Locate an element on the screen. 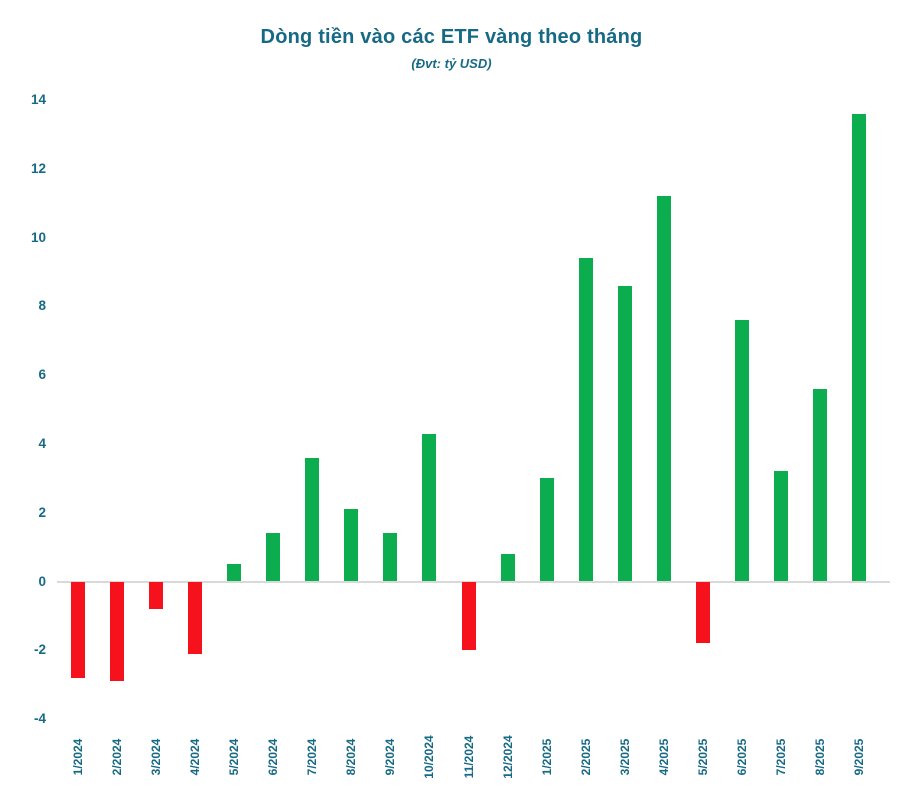  bar-2/2025 is located at coordinates (585, 420).